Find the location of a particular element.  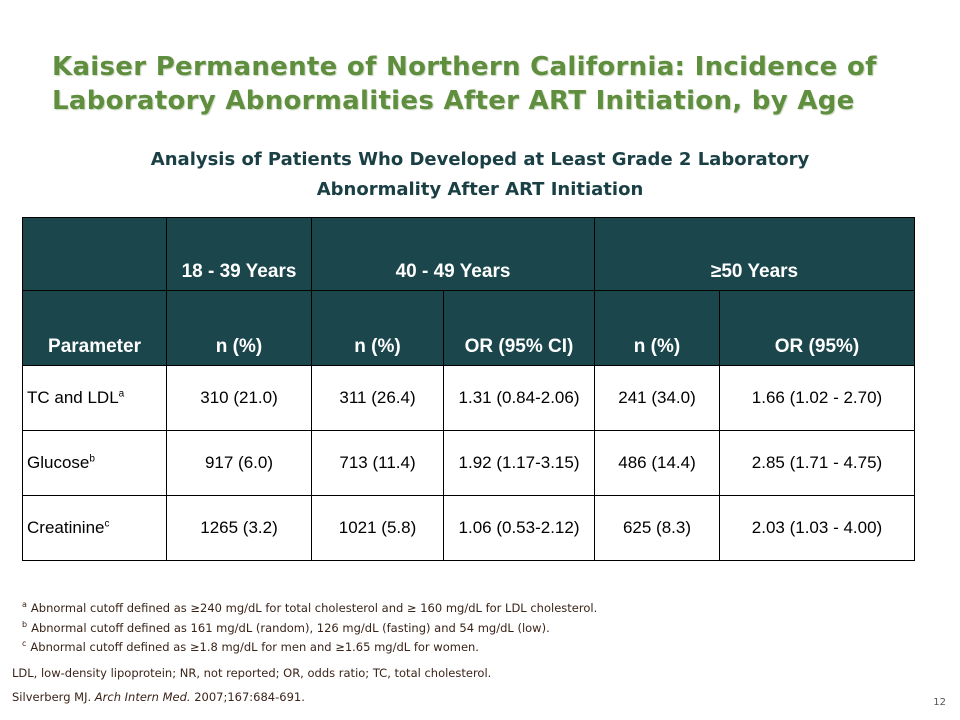

parameter-label: TC and LDL is located at coordinates (73, 397).